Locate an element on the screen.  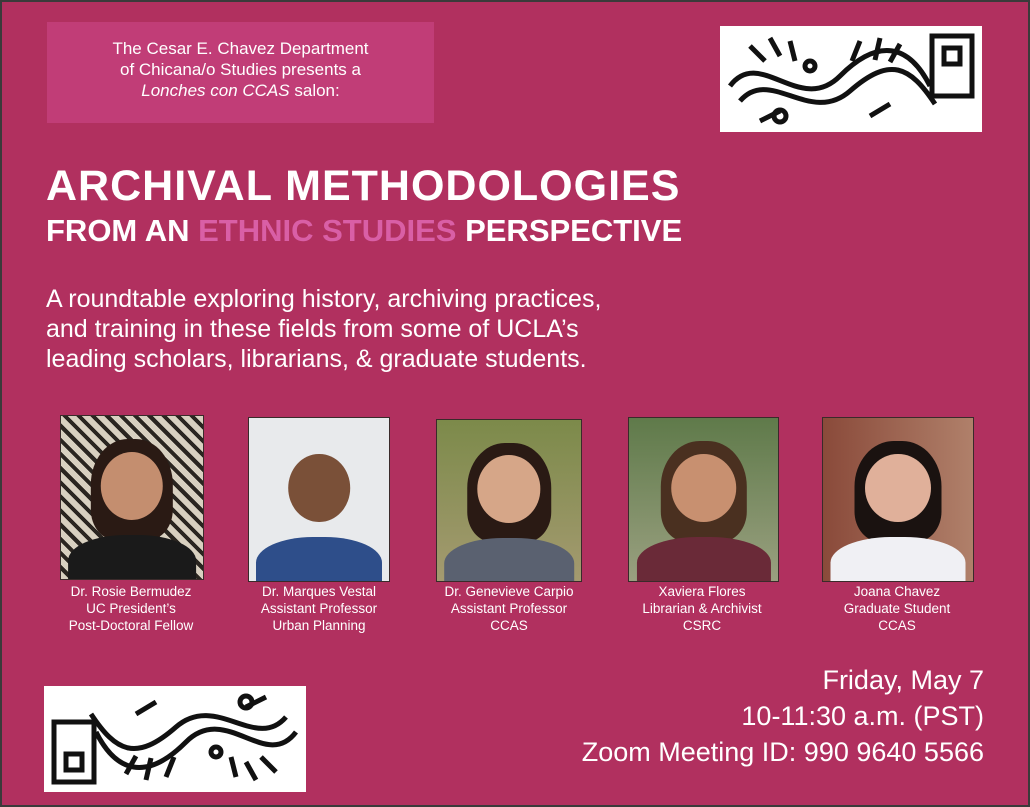
intro-line: of Chicana/o Studies presents a is located at coordinates (240, 69).